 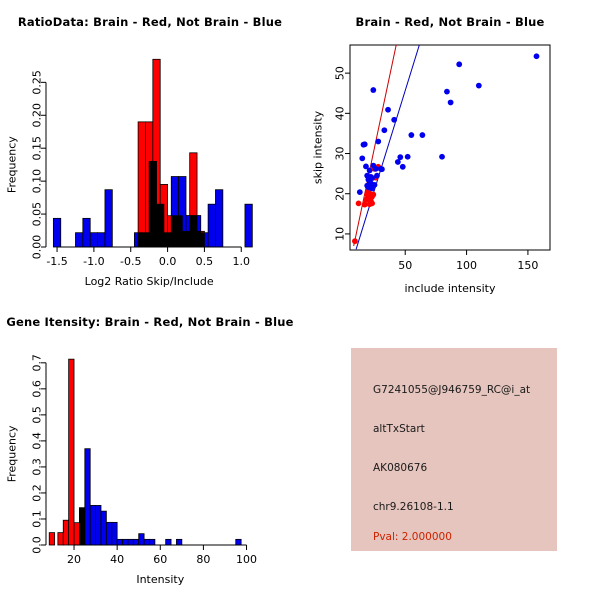 I want to click on x-tick-label: 0.5, so click(x=205, y=261).